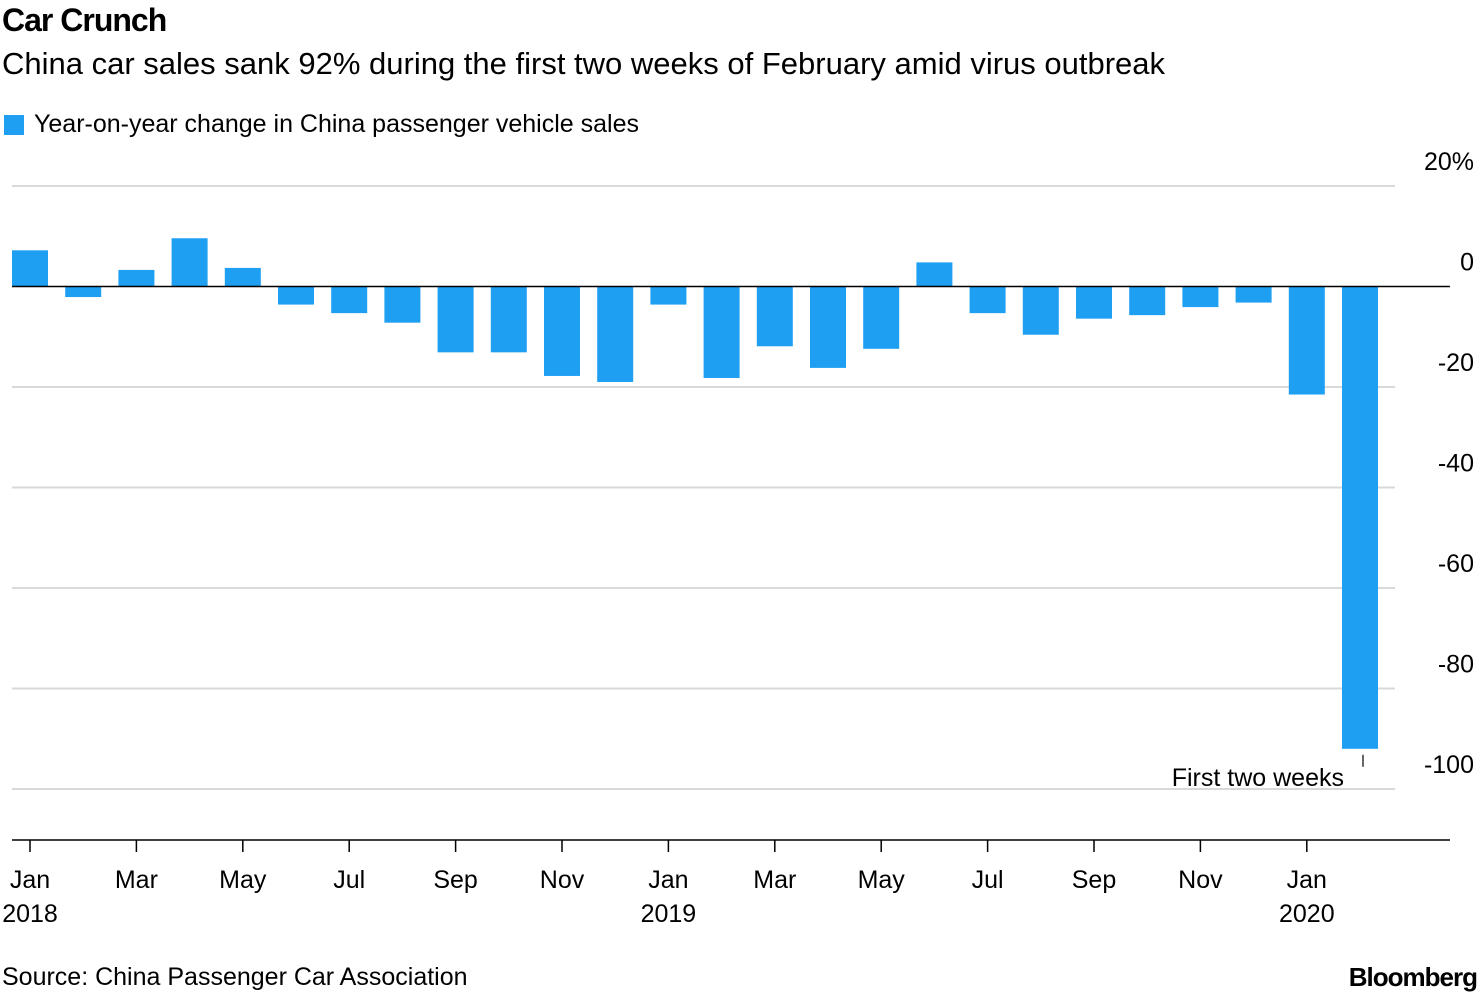 The width and height of the screenshot is (1477, 994). What do you see at coordinates (668, 295) in the screenshot?
I see `bar-jan-2019` at bounding box center [668, 295].